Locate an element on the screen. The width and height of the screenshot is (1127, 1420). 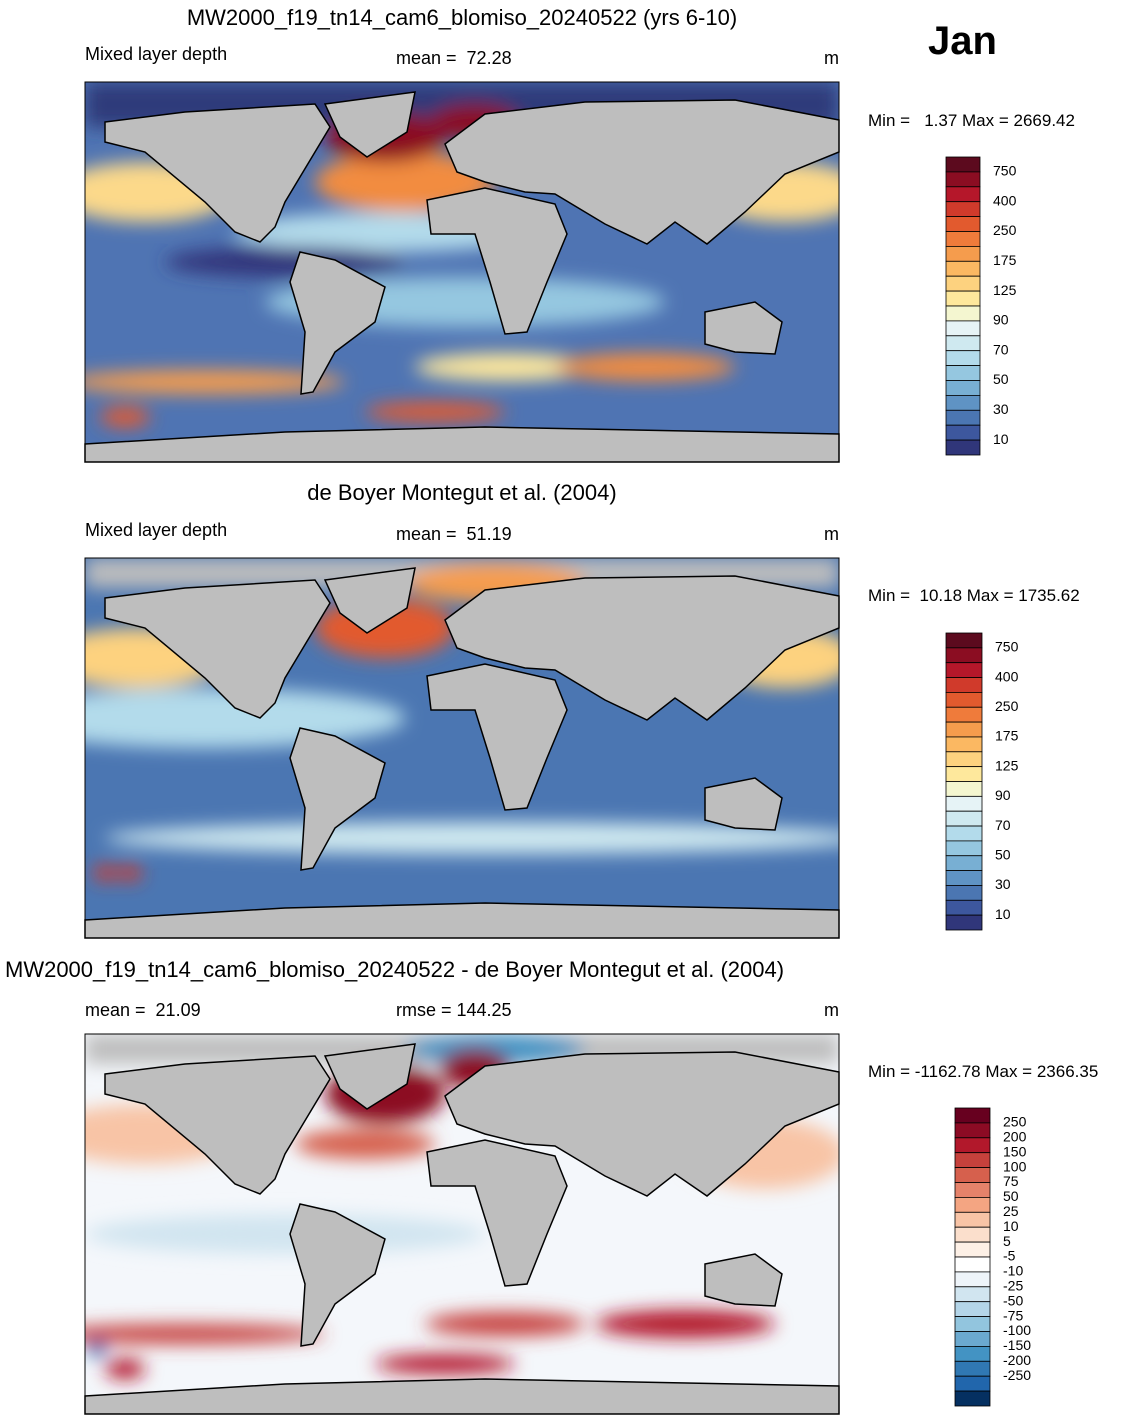
colorbar-label: 75 is located at coordinates (1011, 1181).